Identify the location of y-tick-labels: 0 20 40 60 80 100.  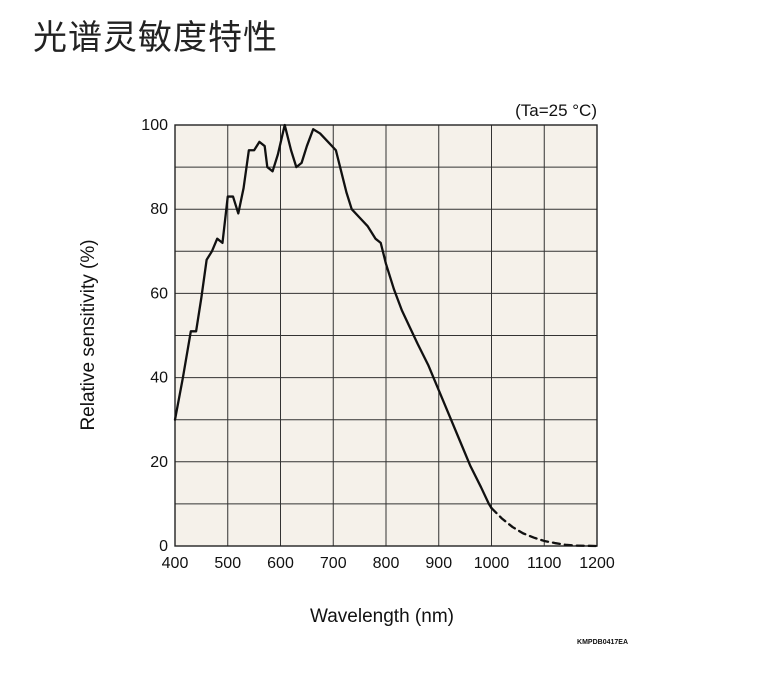
(154, 336).